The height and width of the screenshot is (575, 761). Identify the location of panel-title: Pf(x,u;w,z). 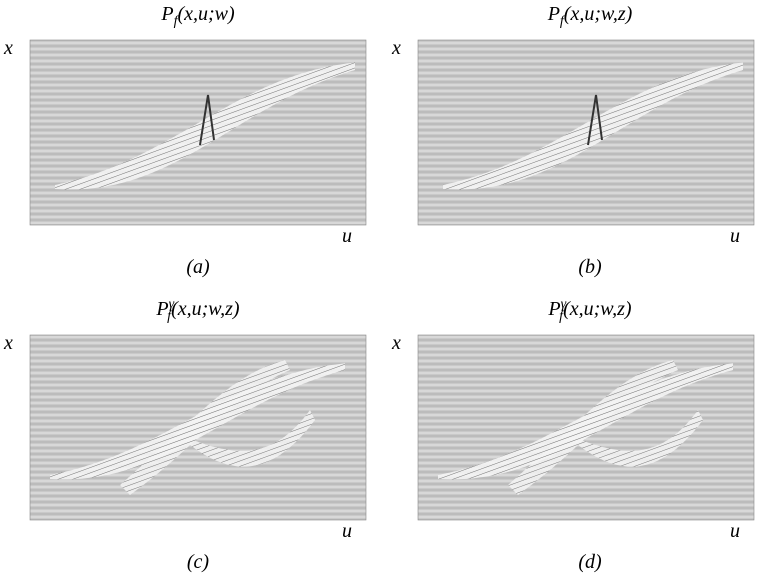
(590, 16).